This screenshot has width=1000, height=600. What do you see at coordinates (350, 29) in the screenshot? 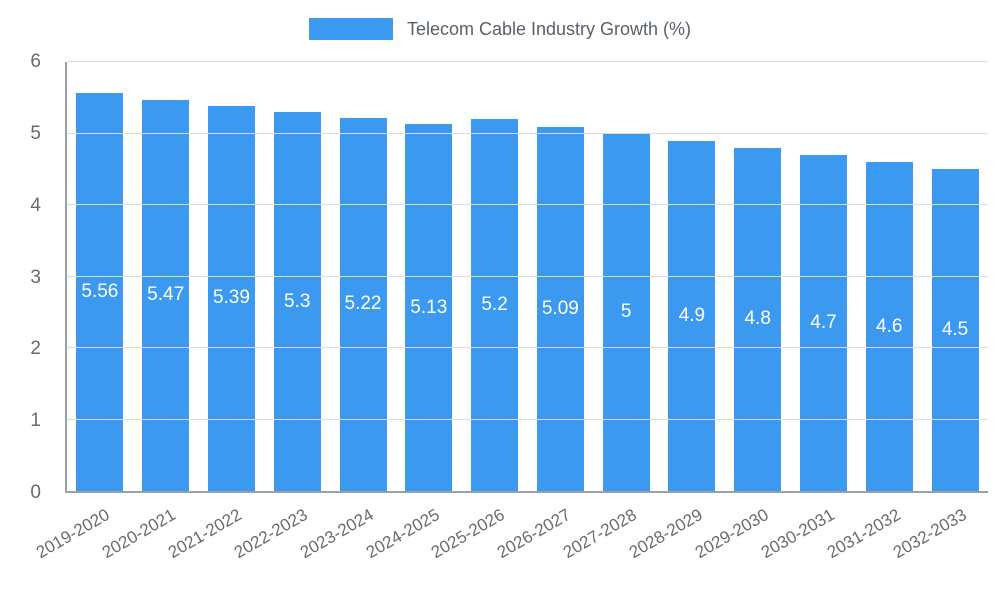
I see `legend-swatch` at bounding box center [350, 29].